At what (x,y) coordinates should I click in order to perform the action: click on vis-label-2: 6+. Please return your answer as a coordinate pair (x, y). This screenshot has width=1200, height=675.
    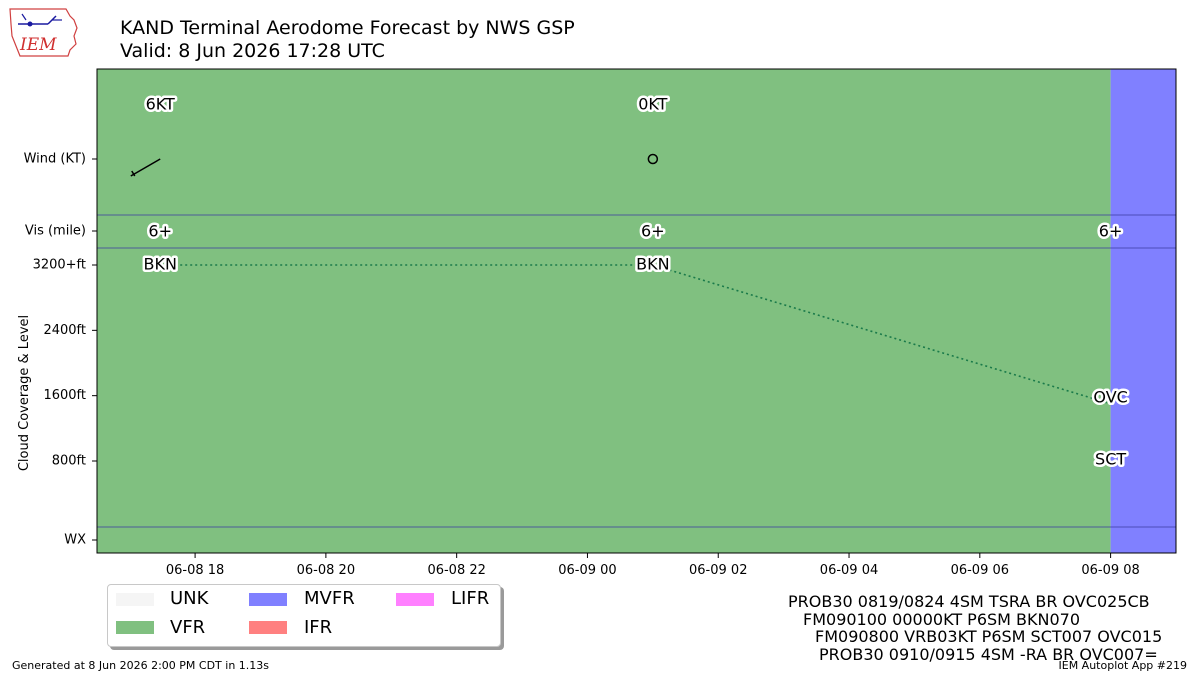
    Looking at the image, I should click on (1111, 231).